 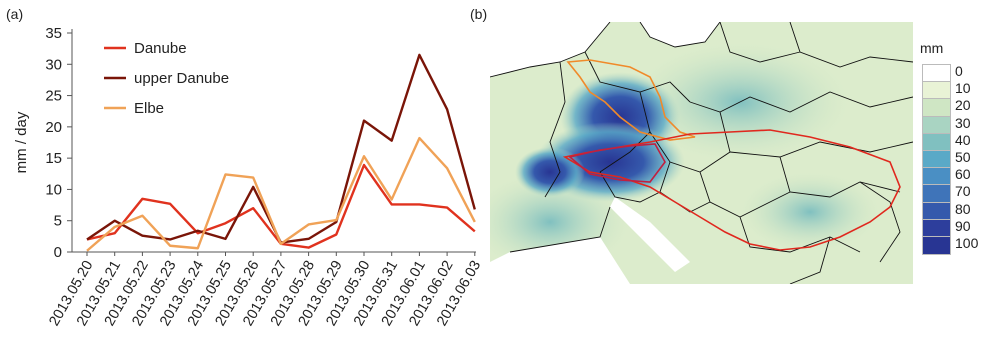 I want to click on danube-basin-outline, so click(x=731, y=190).